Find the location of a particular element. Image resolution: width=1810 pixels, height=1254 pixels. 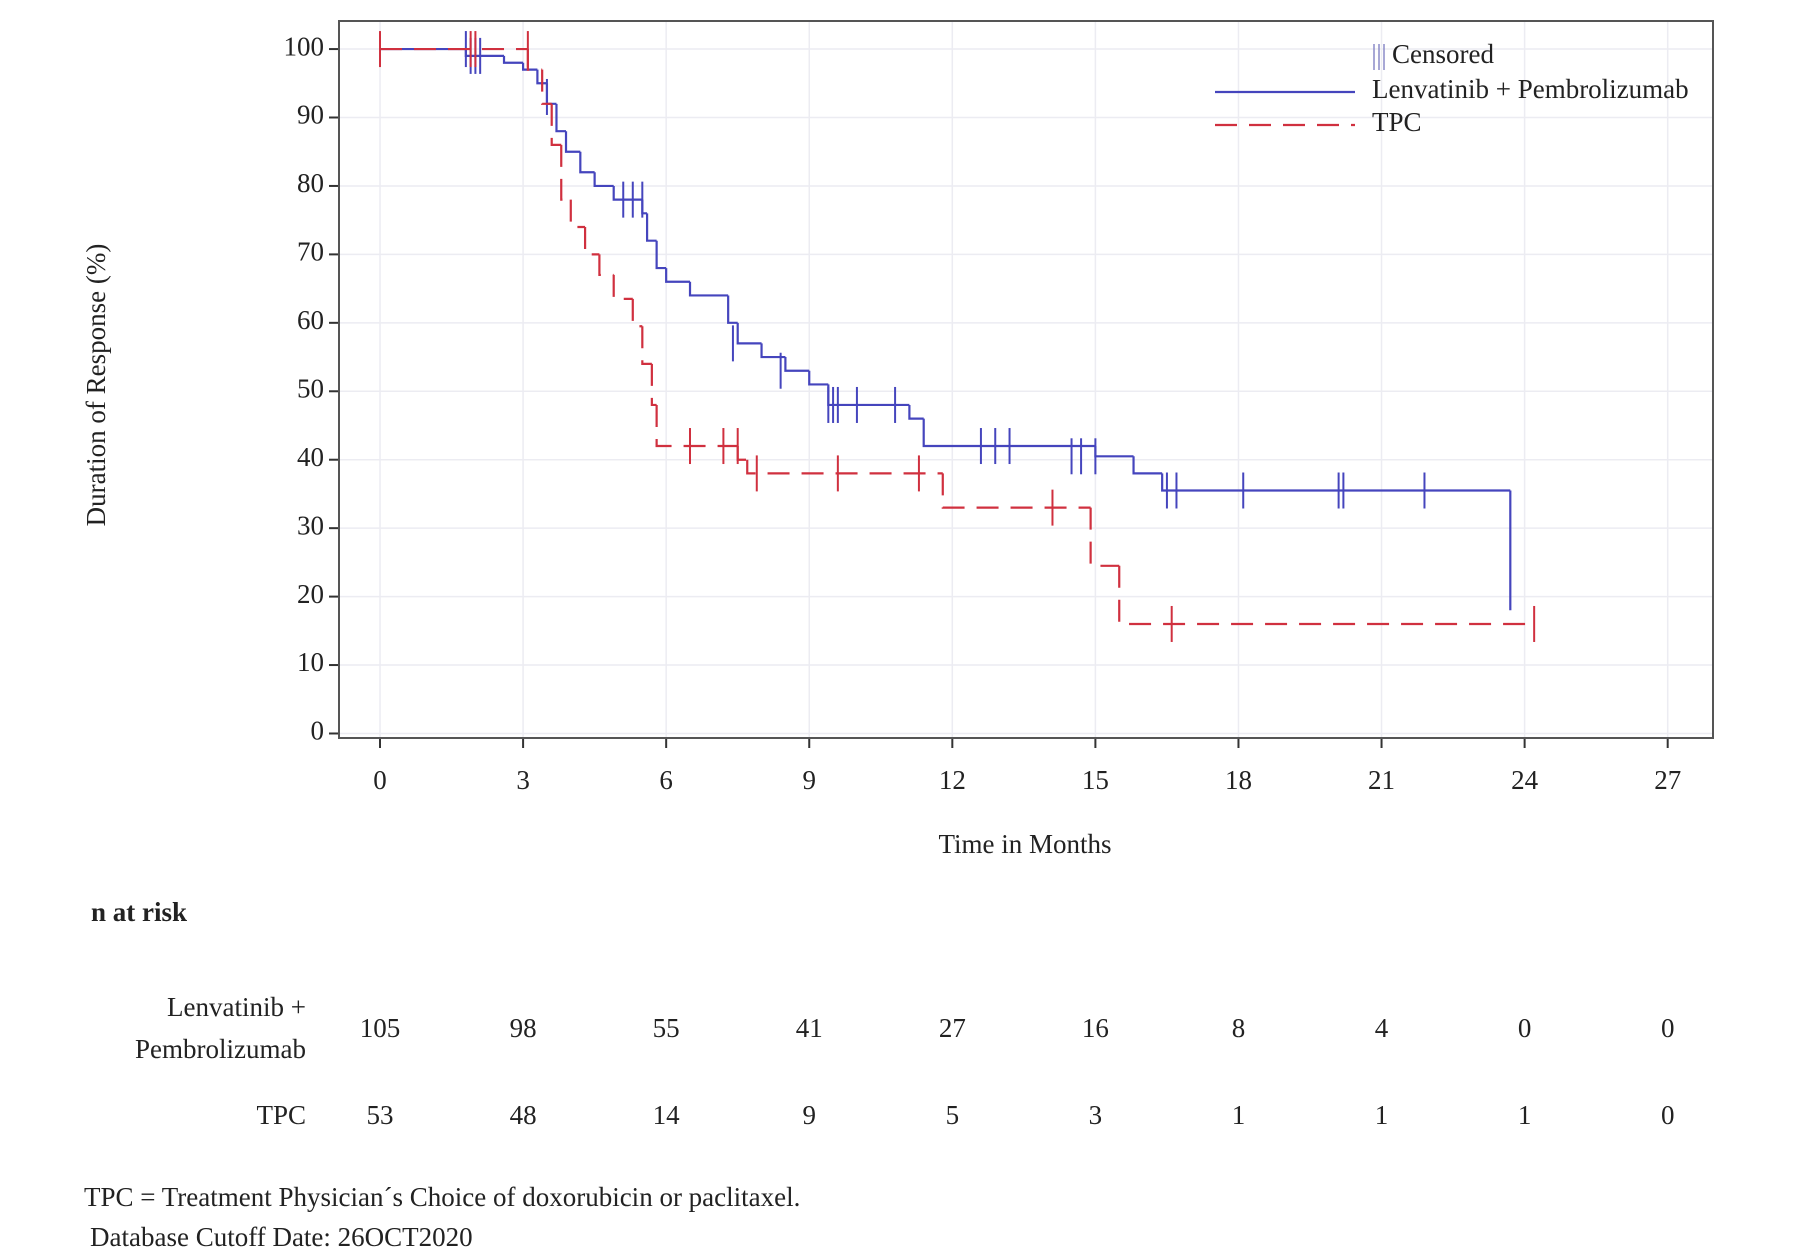

y-tick-label: 30 is located at coordinates (310, 525).